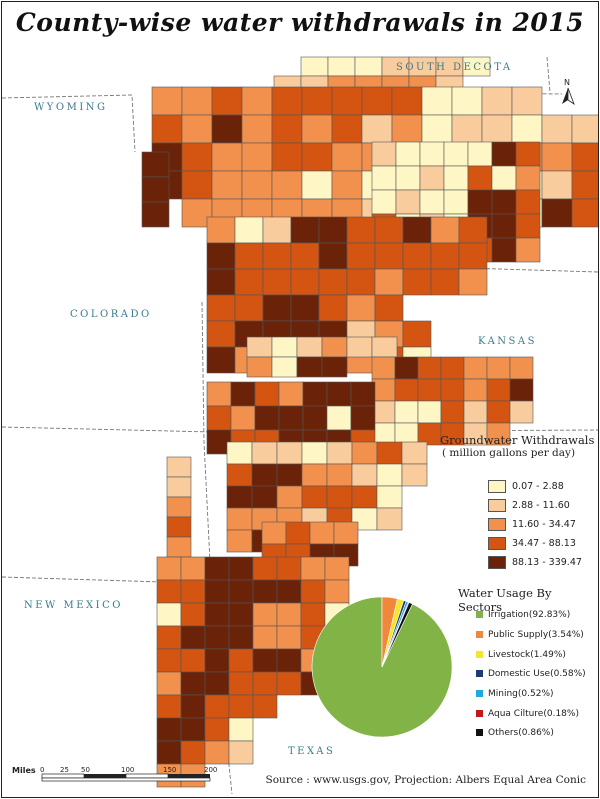  Describe the element at coordinates (509, 453) in the screenshot. I see `legend-title-line2: ( million gallons per day)` at that location.